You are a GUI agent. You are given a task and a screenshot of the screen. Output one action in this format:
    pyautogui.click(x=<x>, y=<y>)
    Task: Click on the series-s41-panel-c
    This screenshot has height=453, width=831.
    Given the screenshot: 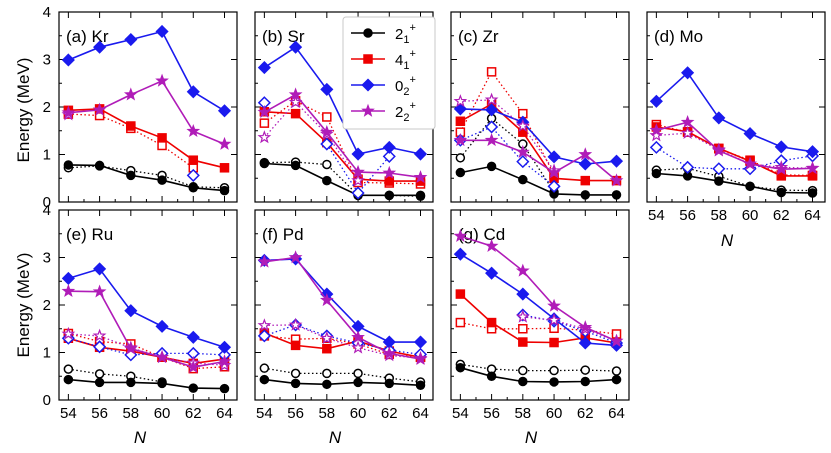 What is the action you would take?
    pyautogui.click(x=538, y=126)
    